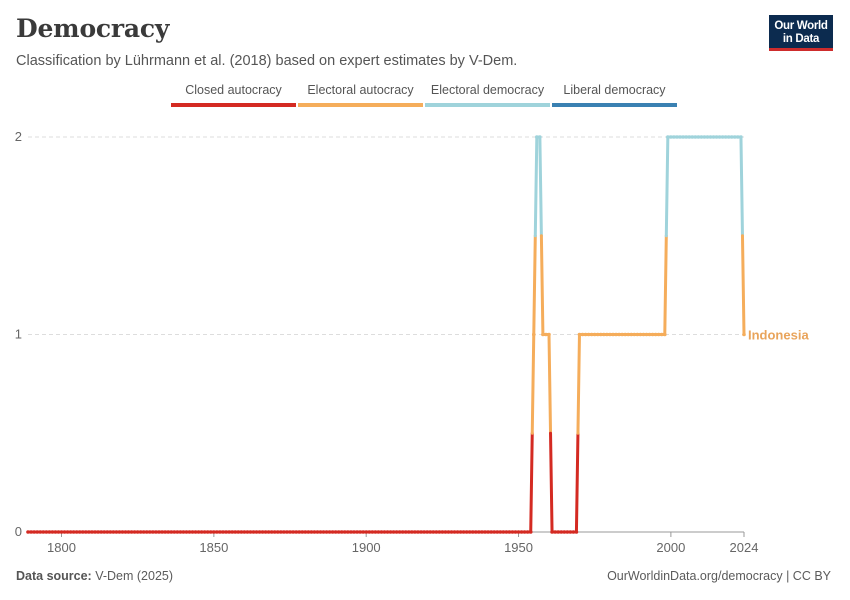  I want to click on data-source-label: Data source:, so click(54, 576).